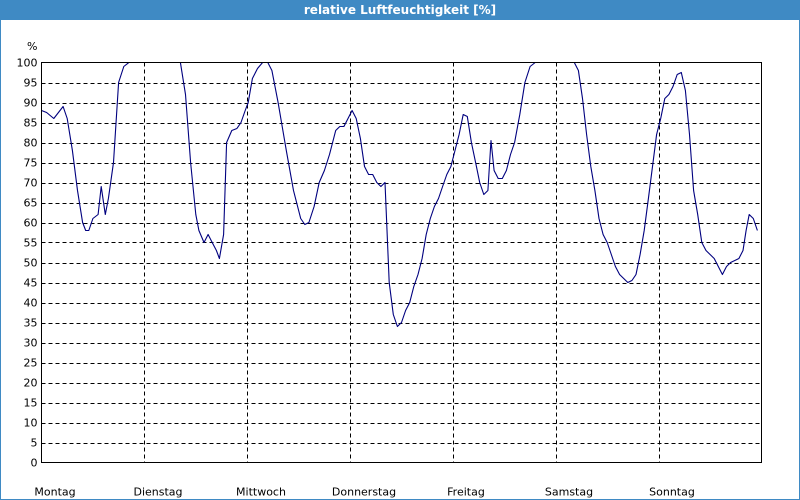 Image resolution: width=800 pixels, height=500 pixels. What do you see at coordinates (31, 263) in the screenshot?
I see `y-tick-label: 50` at bounding box center [31, 263].